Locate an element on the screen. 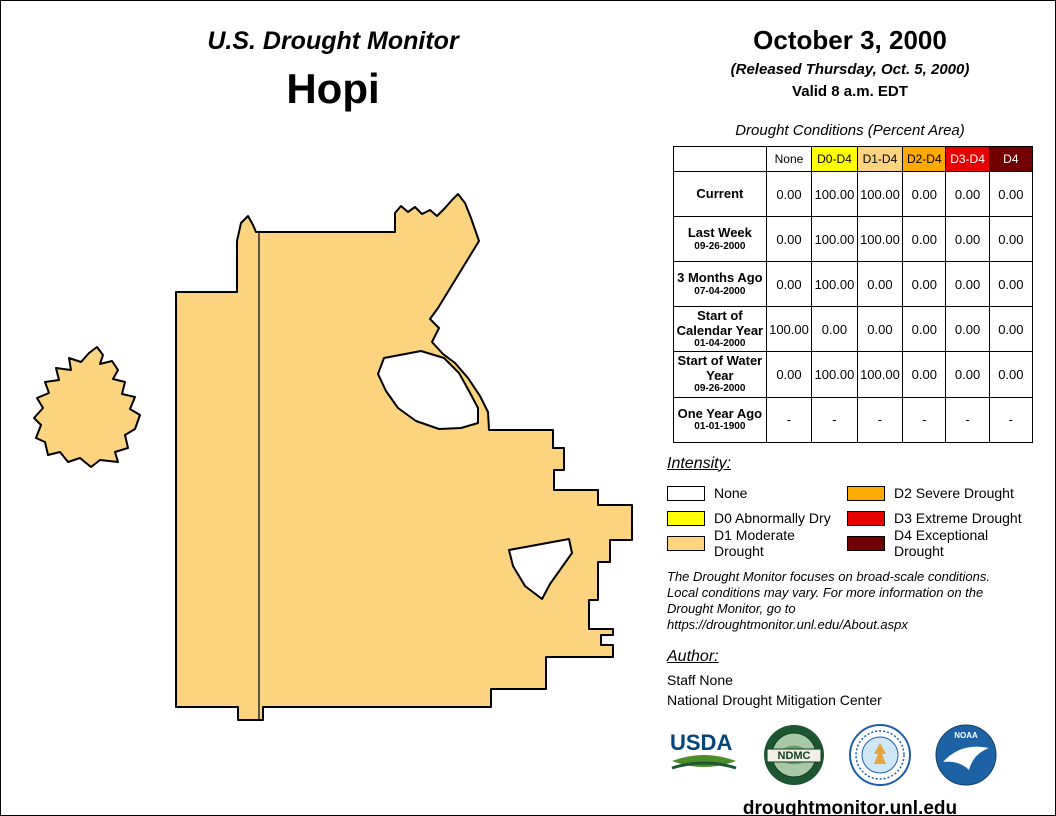 The image size is (1056, 816). legend-item-d4: D4 Exceptional Drought is located at coordinates (940, 543).